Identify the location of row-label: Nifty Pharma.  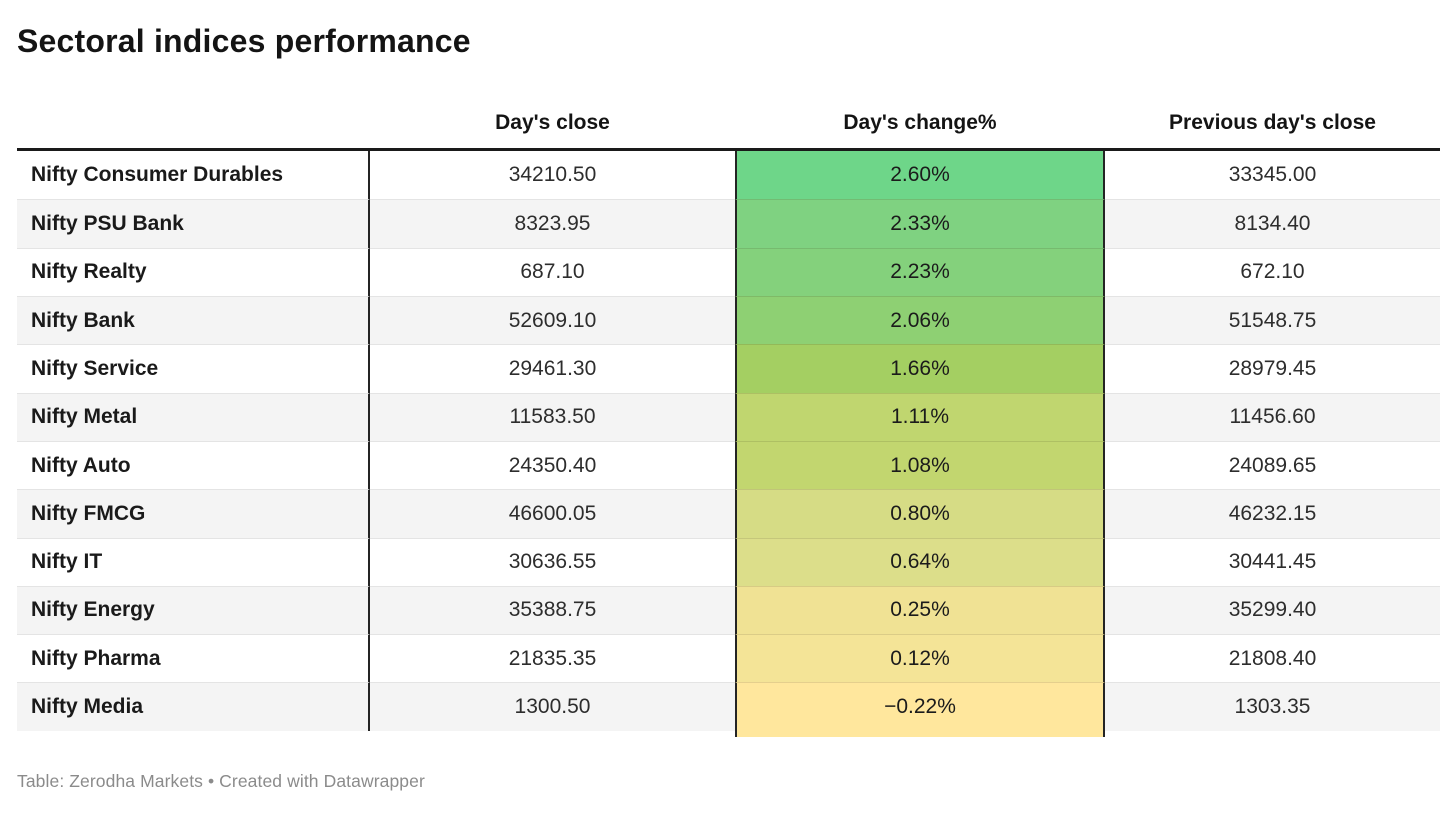
(193, 658).